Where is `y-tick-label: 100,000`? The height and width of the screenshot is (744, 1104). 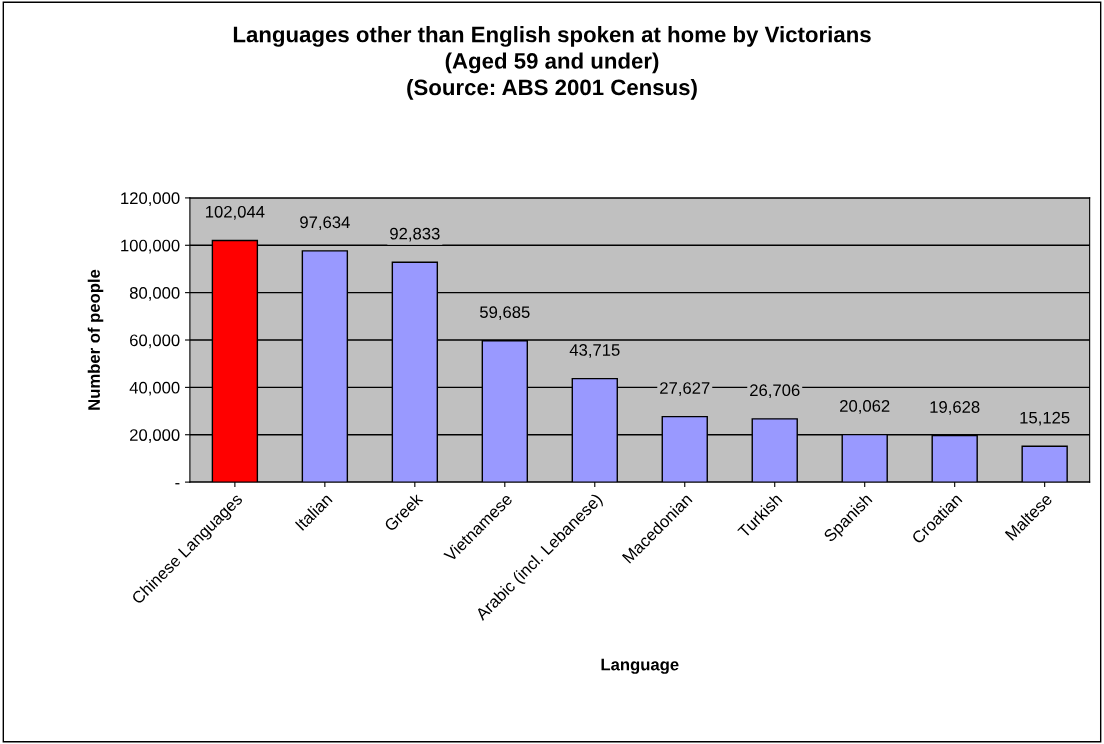
y-tick-label: 100,000 is located at coordinates (150, 246).